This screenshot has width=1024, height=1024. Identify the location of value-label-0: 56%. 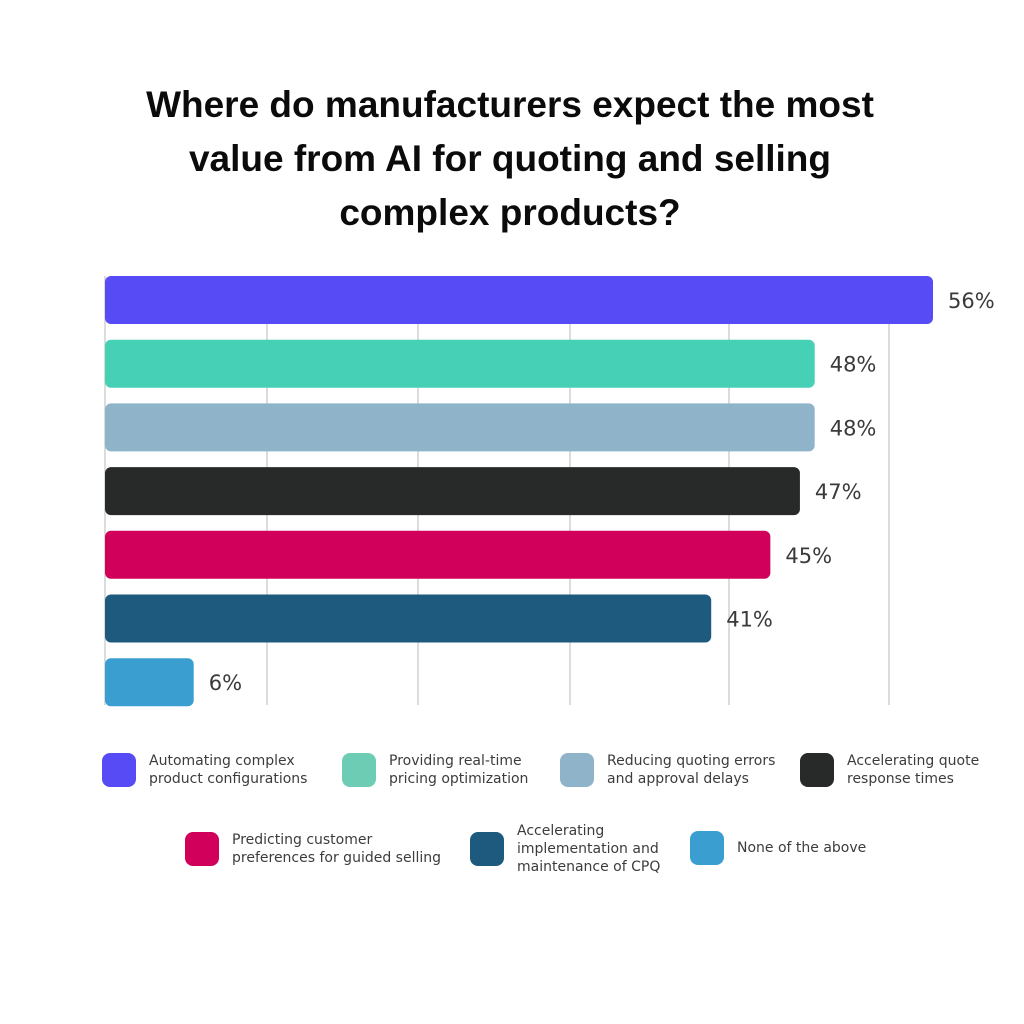
(971, 301).